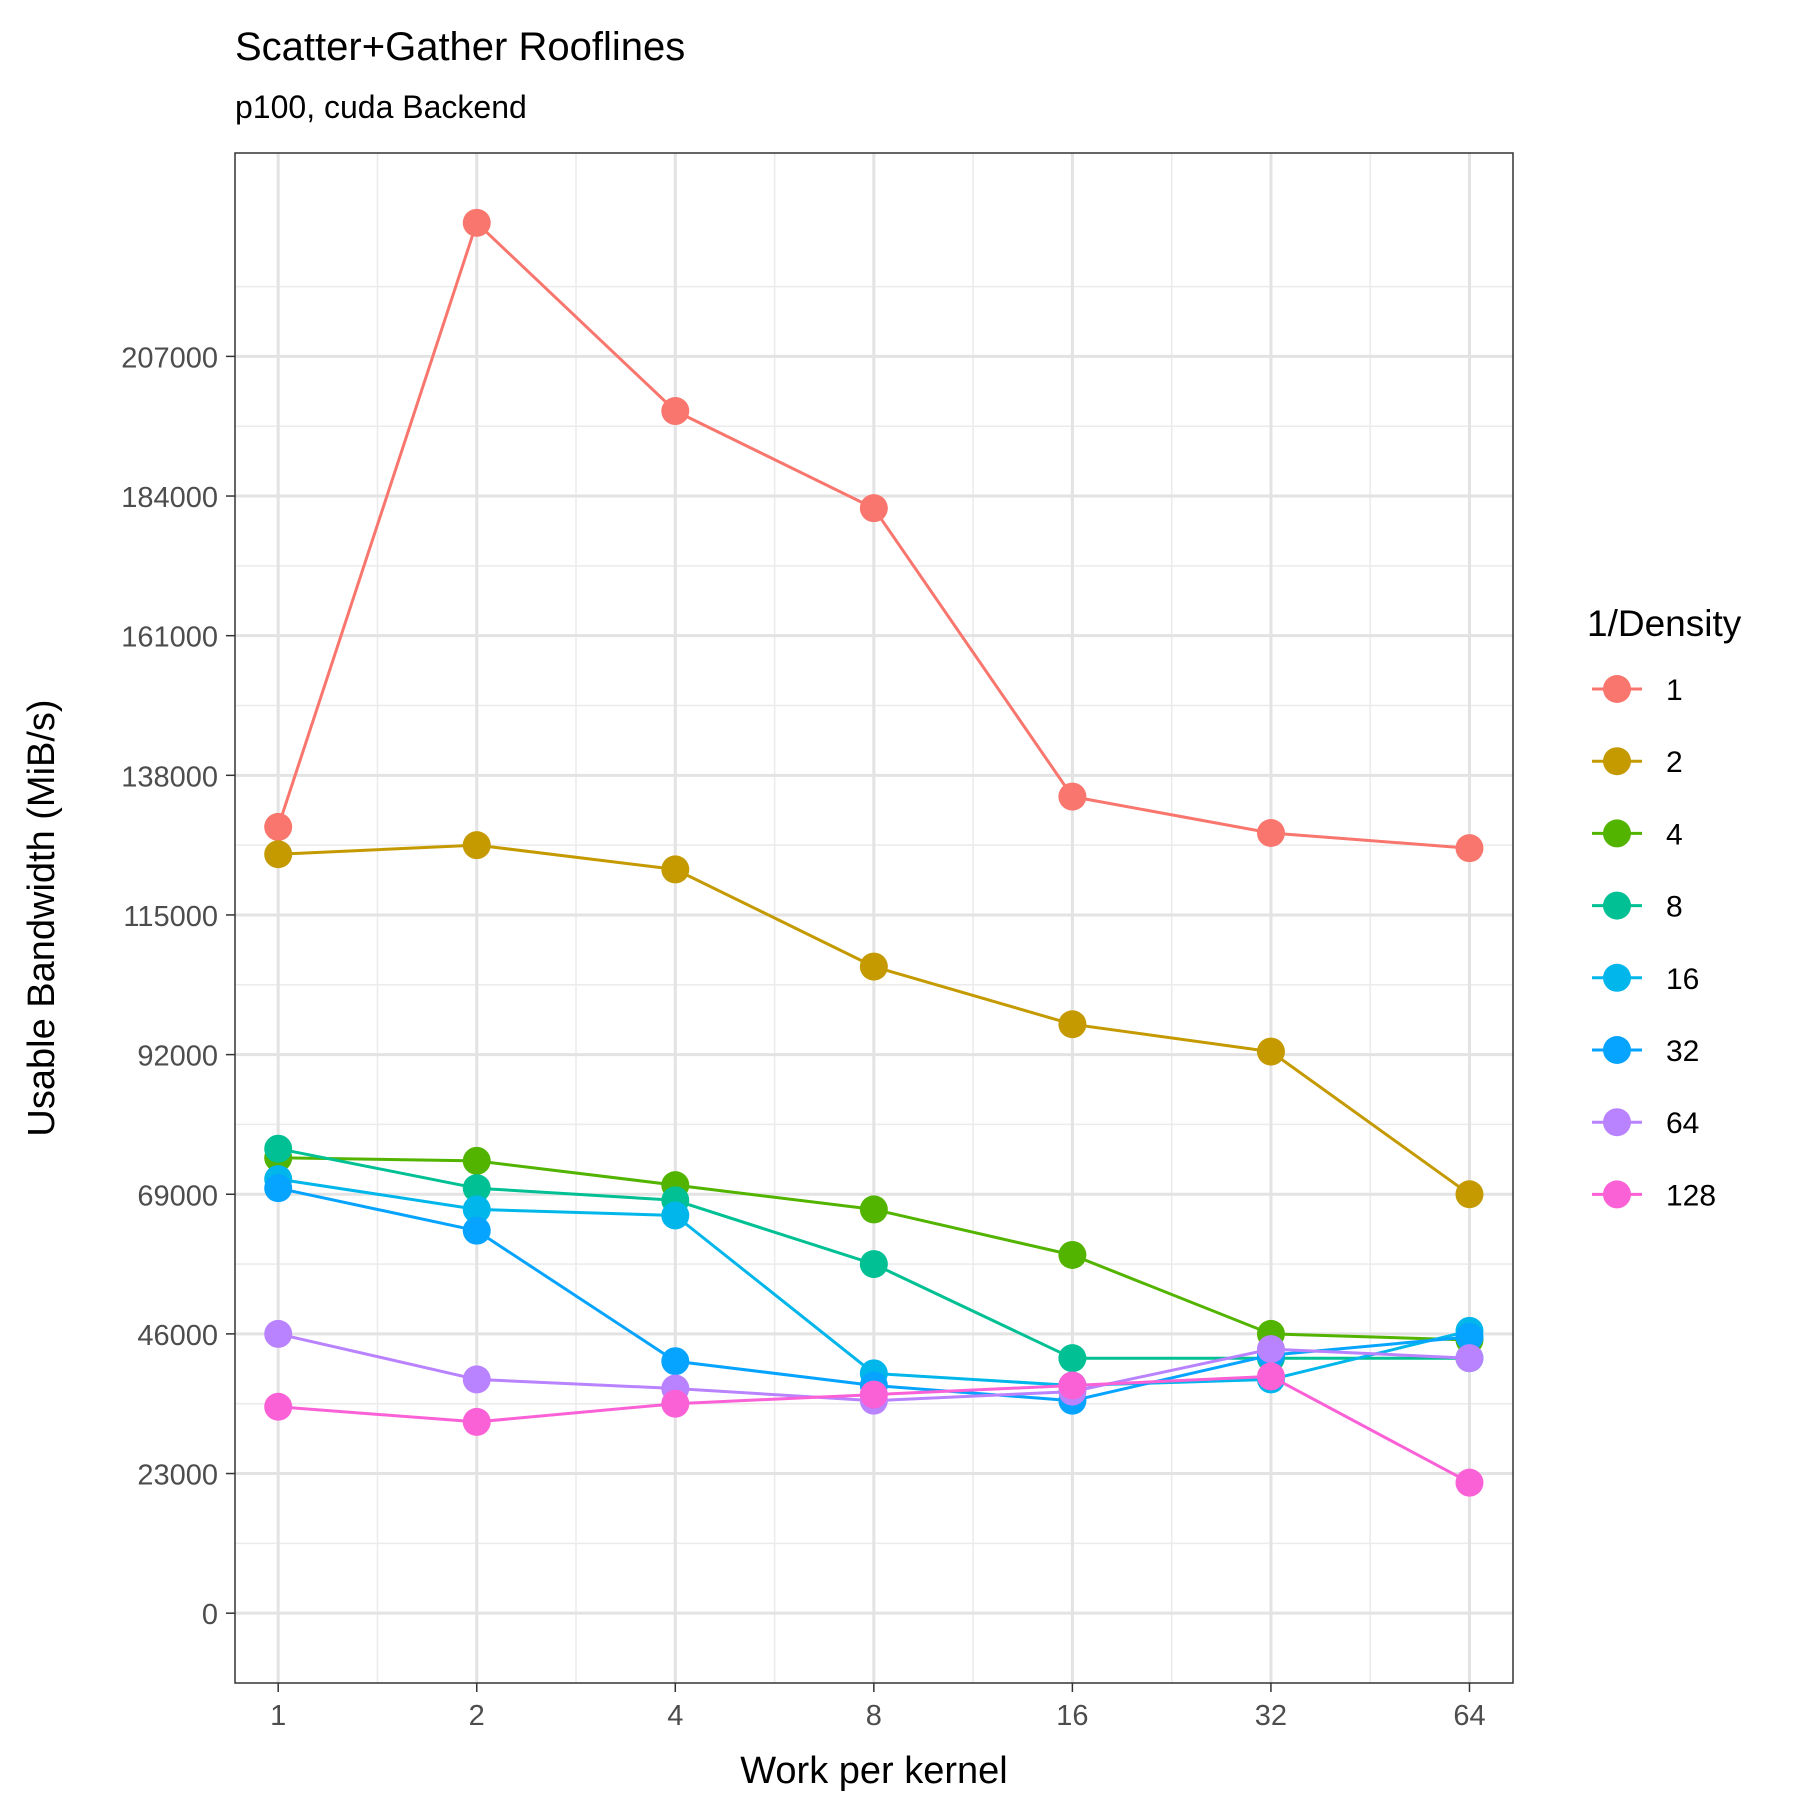  Describe the element at coordinates (1691, 1195) in the screenshot. I see `legend-label: 128` at that location.